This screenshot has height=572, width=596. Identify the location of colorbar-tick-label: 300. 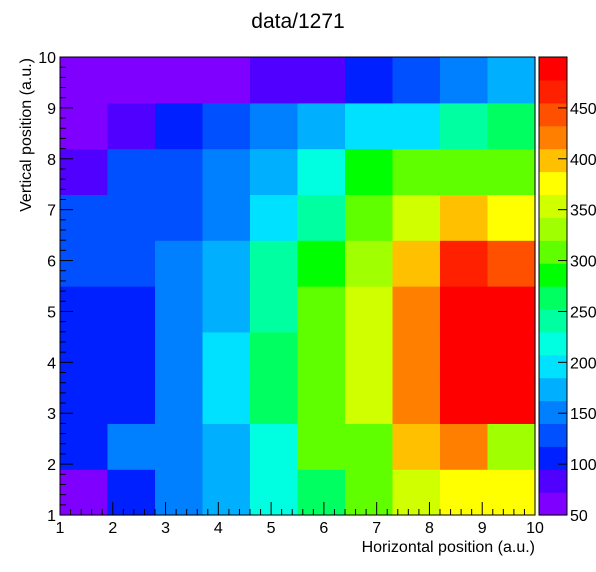
(583, 262).